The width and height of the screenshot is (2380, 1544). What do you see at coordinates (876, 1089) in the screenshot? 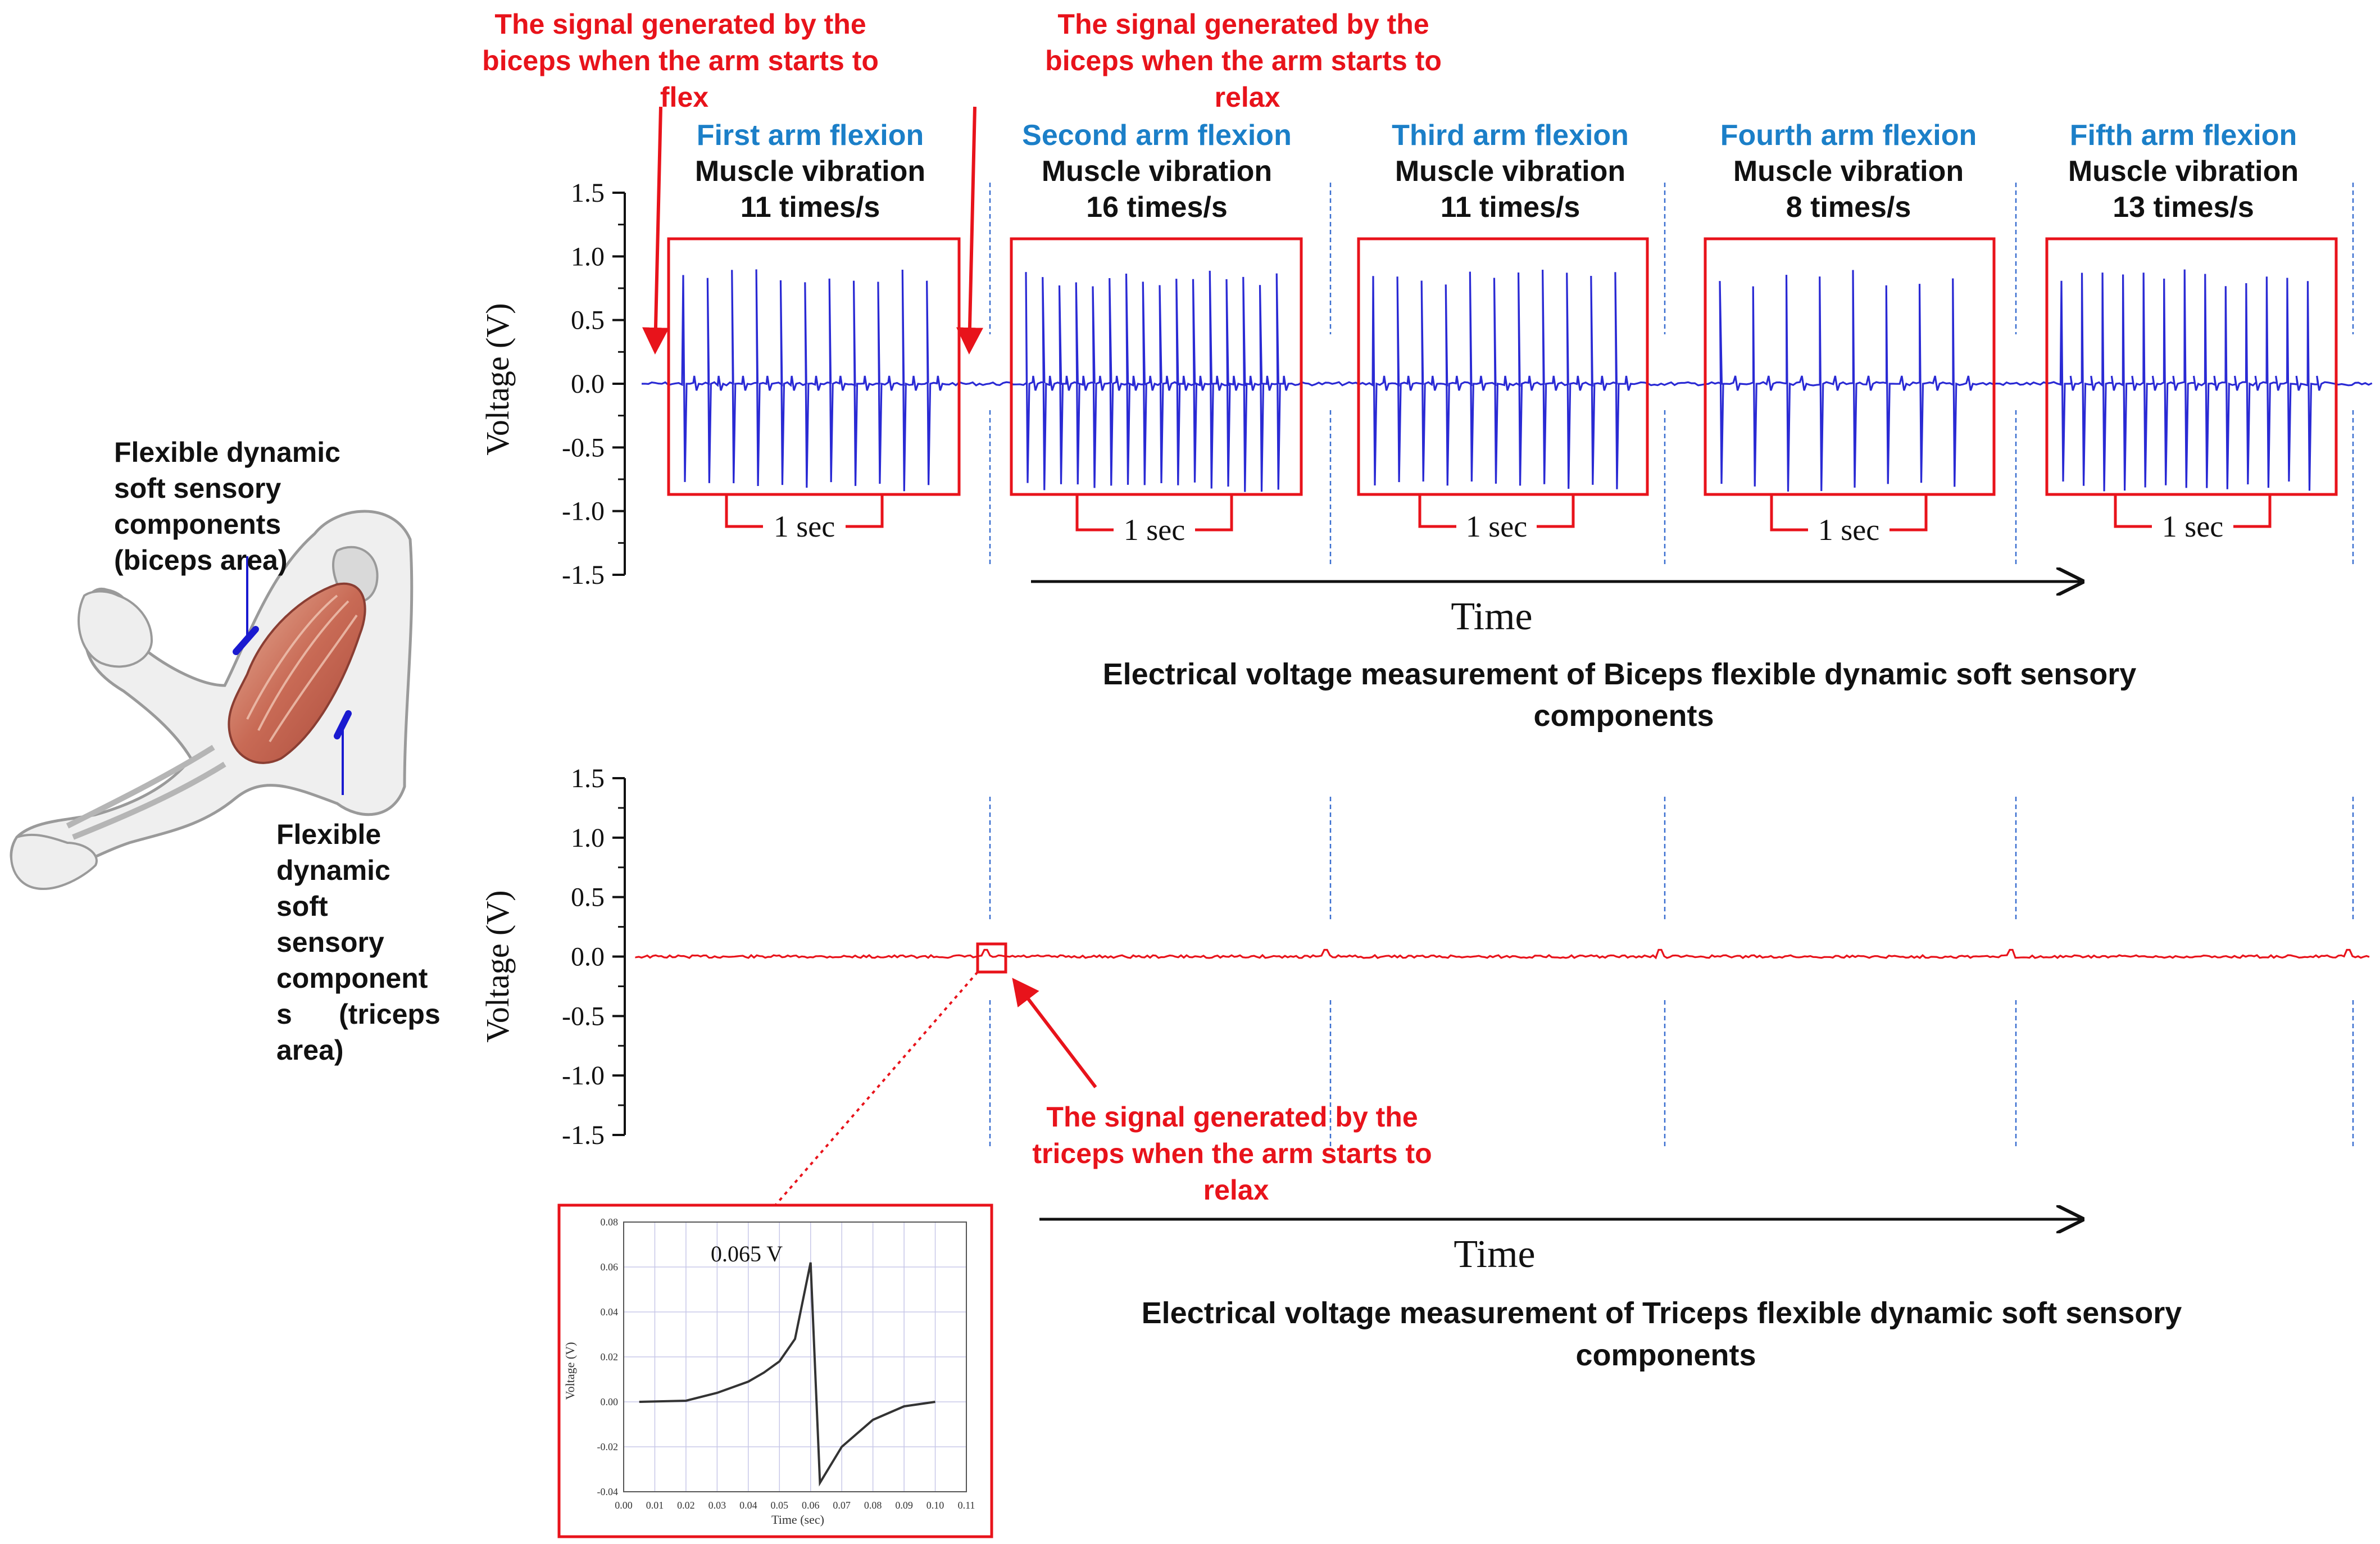
I see `zoom-leader-line` at bounding box center [876, 1089].